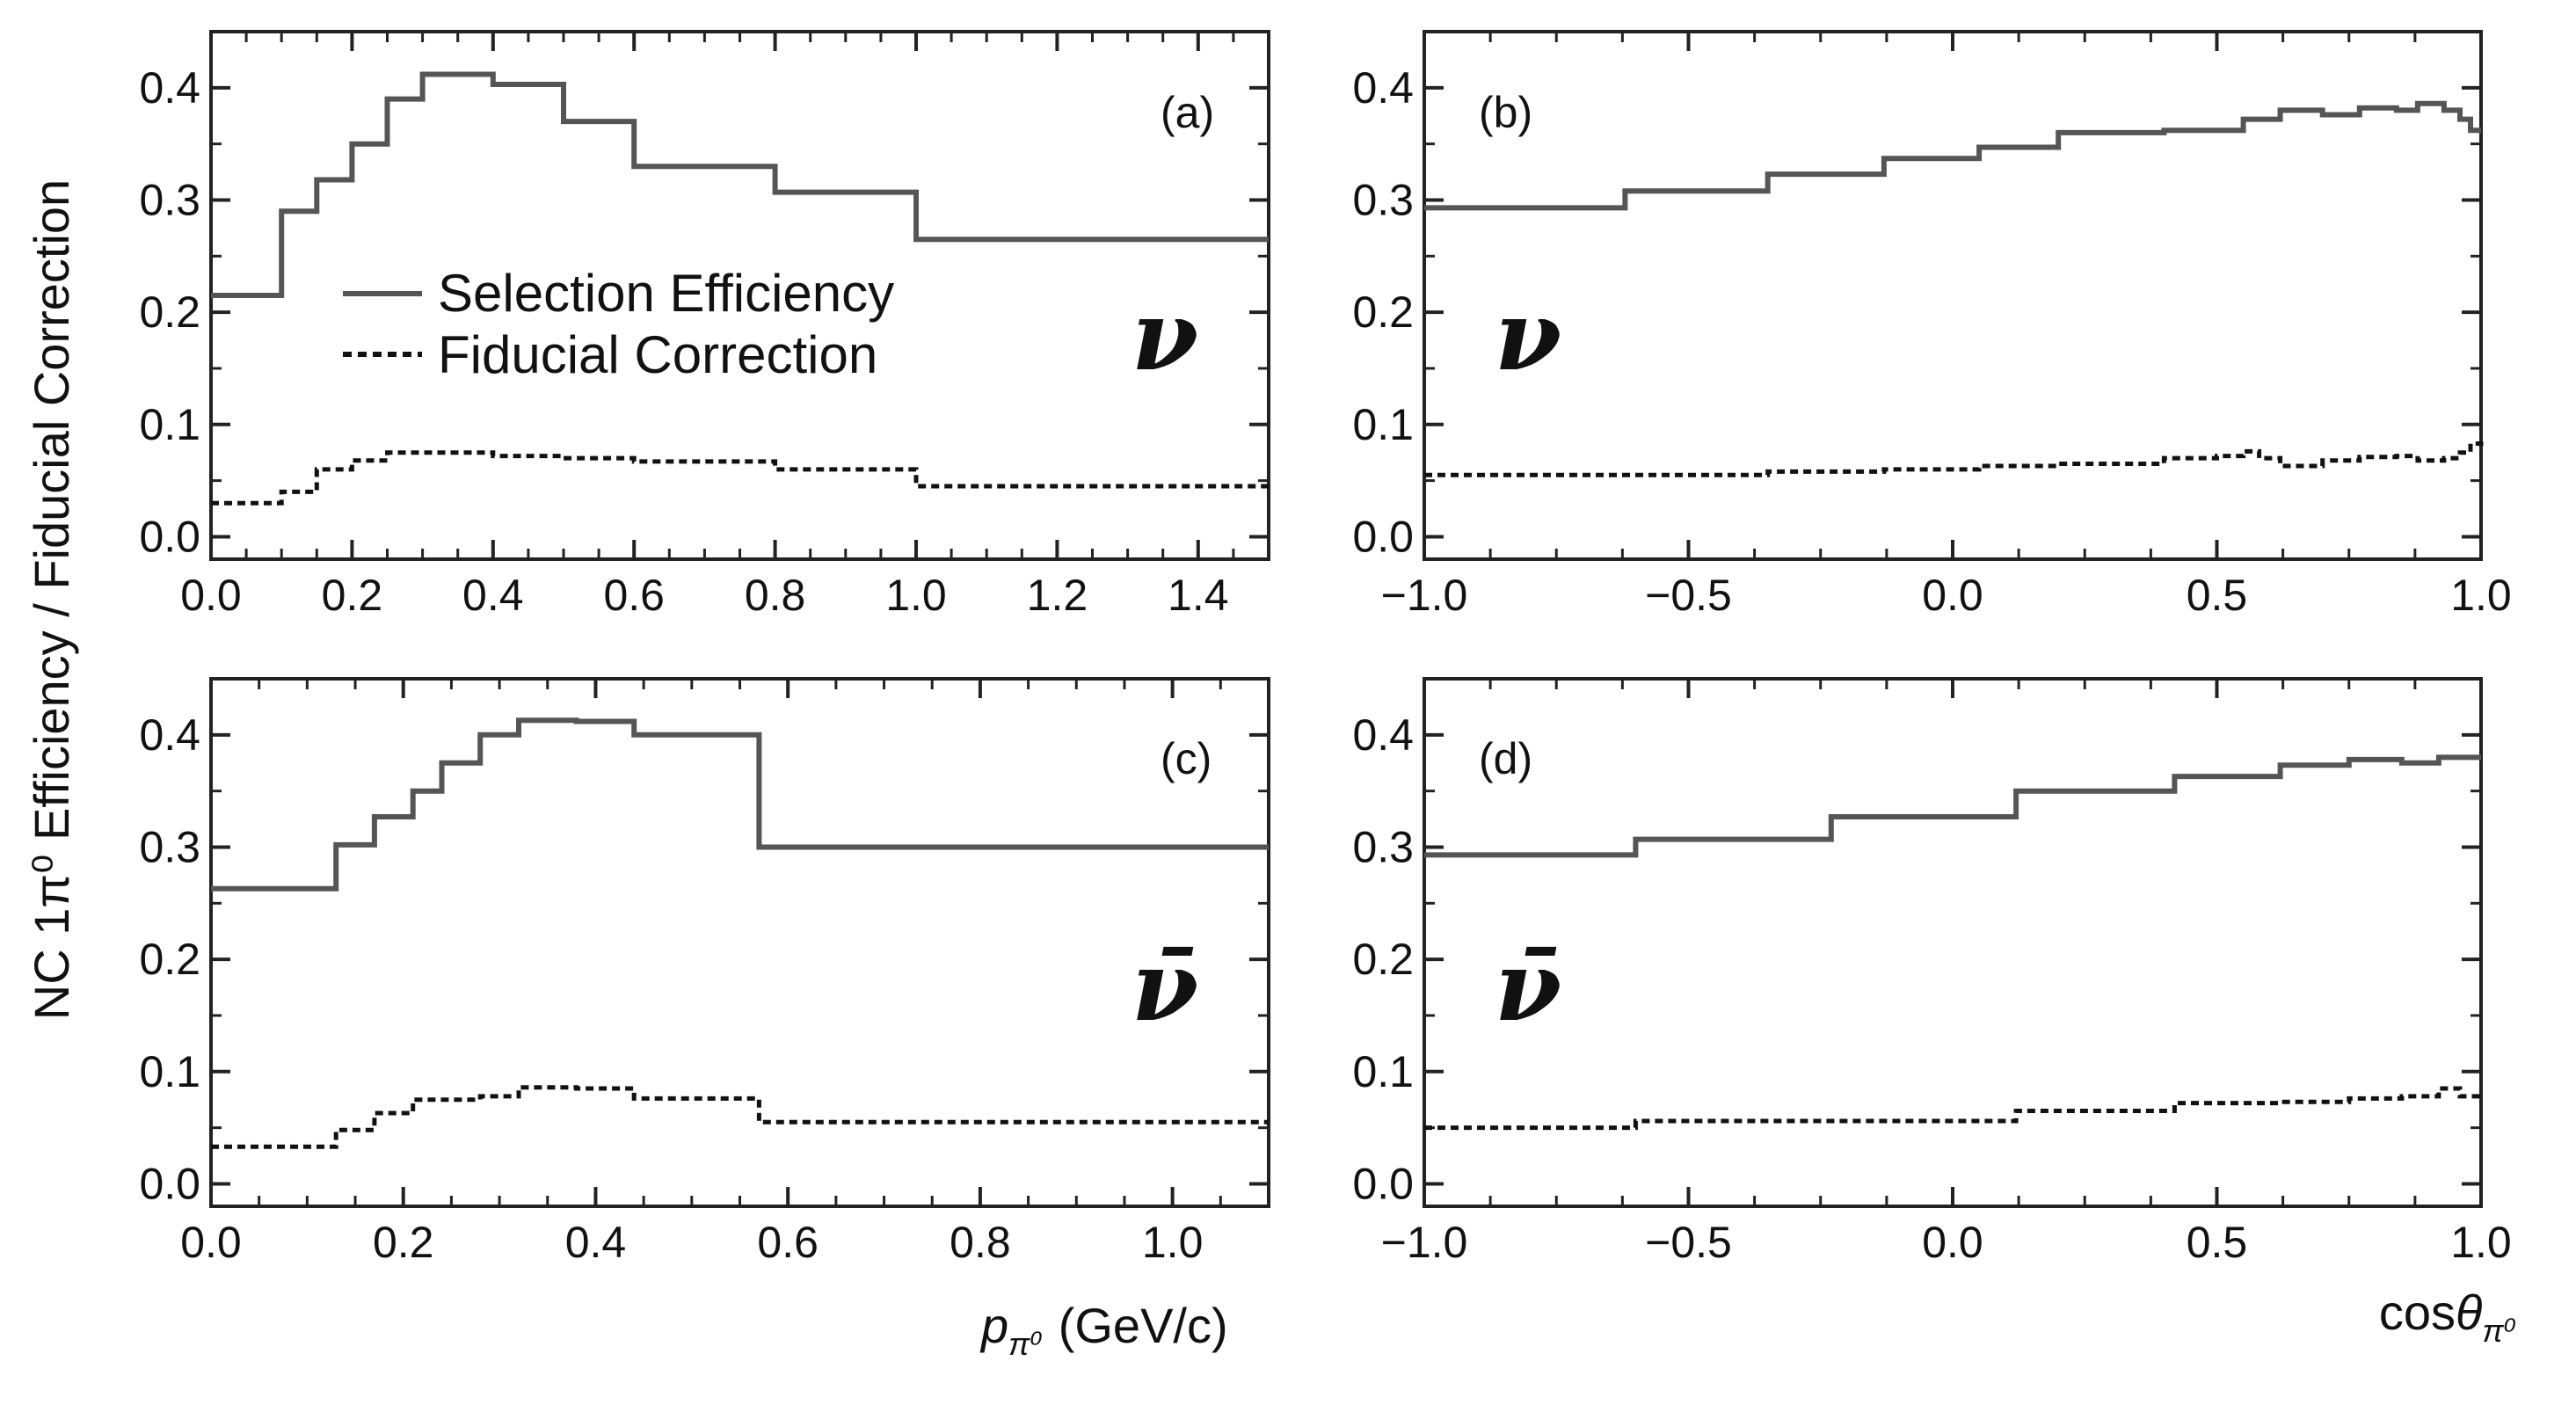  I want to click on x-tick-label: 1.2, so click(1057, 595).